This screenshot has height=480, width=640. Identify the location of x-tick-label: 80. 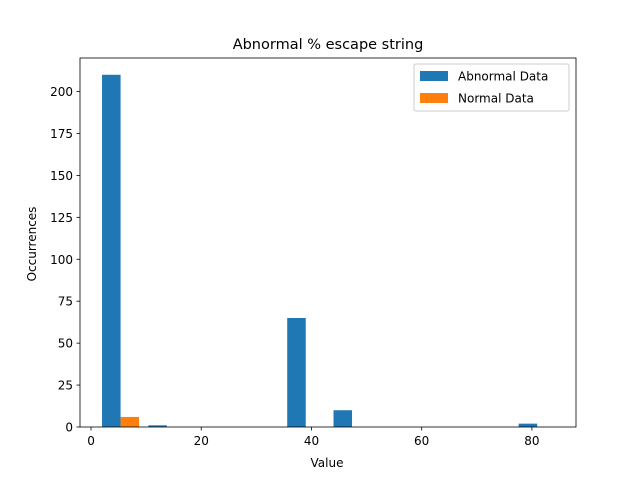
(531, 441).